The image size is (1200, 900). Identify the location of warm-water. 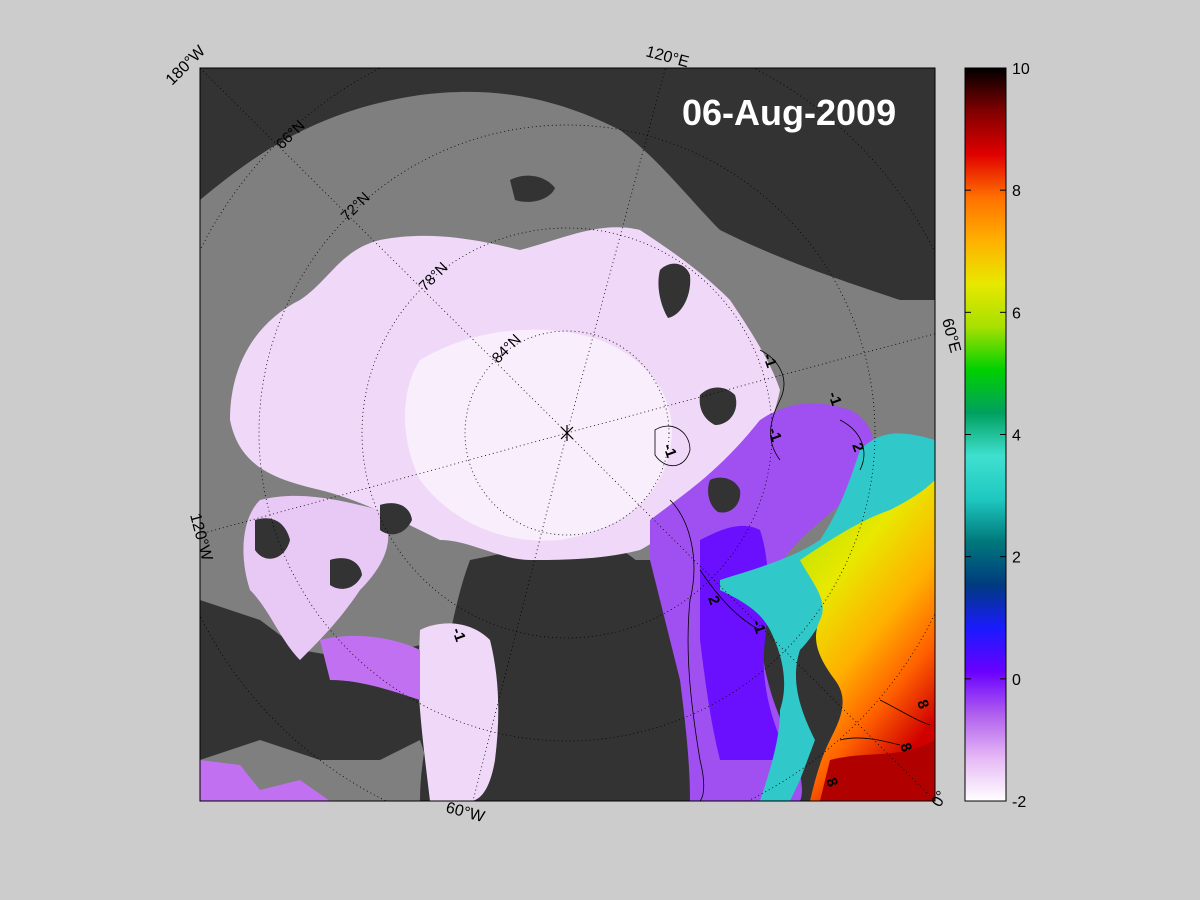
(867, 640).